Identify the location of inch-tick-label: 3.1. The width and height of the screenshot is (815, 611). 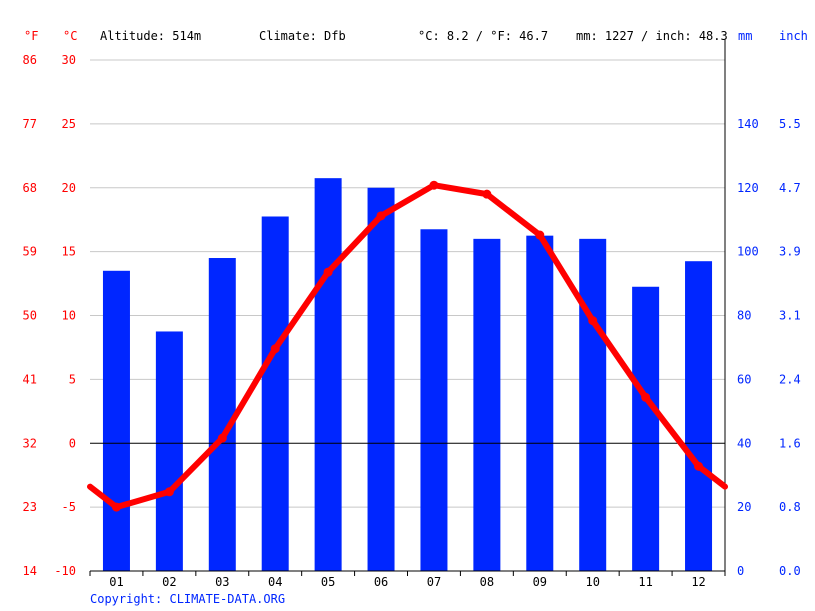
(790, 316).